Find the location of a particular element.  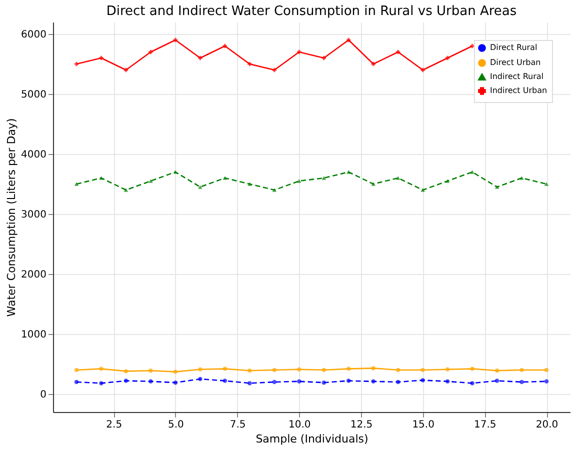

y-axis-title: Water Consumption (Liters per Day) is located at coordinates (11, 217).